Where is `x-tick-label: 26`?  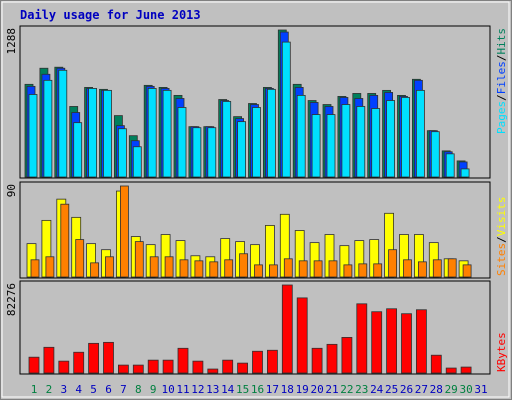
x-tick-label: 26 is located at coordinates (406, 389).